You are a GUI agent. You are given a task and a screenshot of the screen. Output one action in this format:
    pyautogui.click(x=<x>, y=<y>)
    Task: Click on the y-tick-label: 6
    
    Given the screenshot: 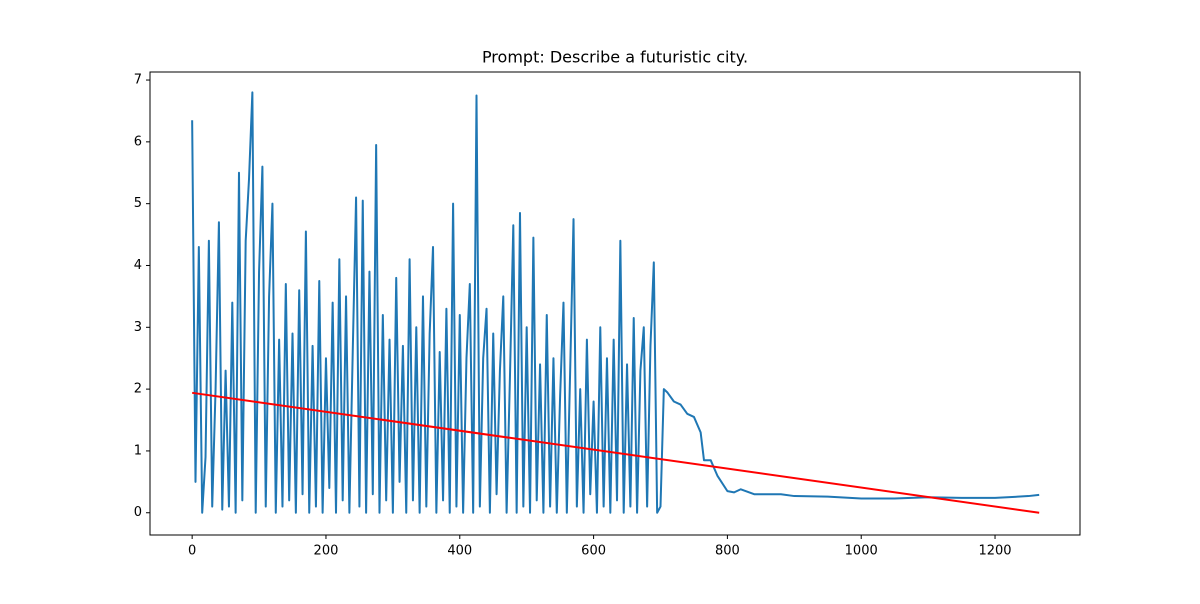 What is the action you would take?
    pyautogui.click(x=138, y=141)
    